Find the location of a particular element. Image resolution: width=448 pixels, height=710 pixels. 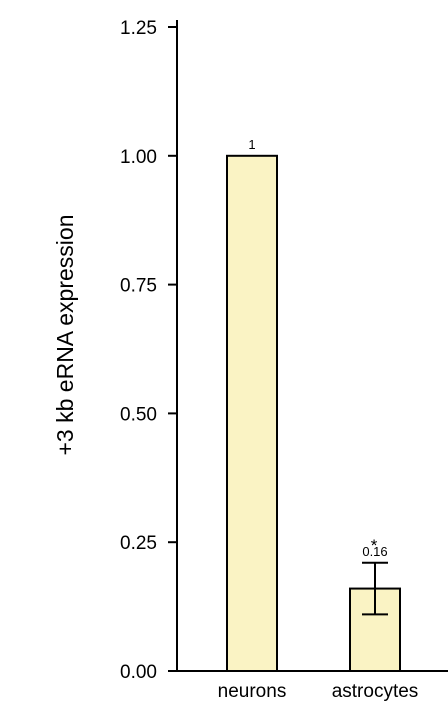

significance-marker: * is located at coordinates (374, 545).